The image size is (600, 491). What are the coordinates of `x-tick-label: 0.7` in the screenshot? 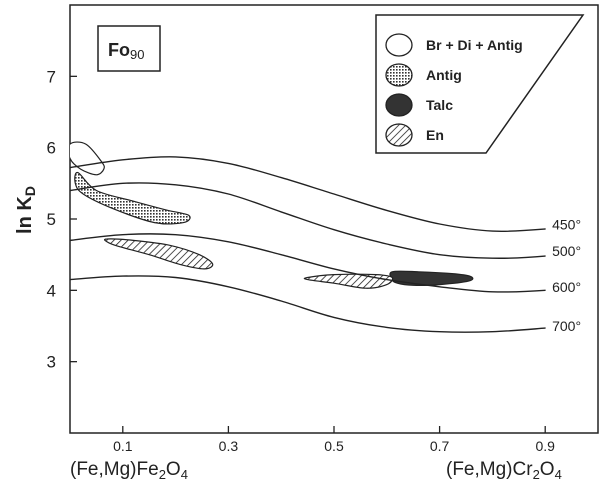 It's located at (440, 446).